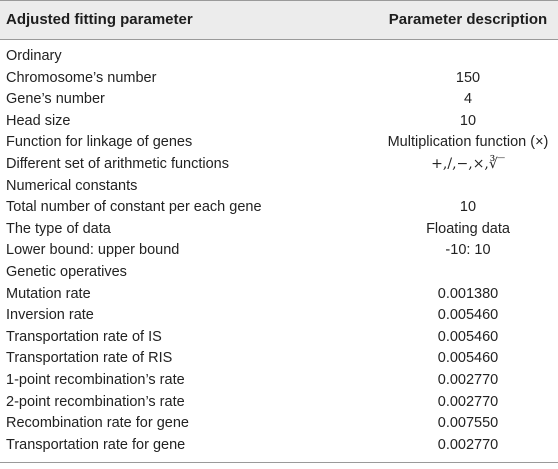  I want to click on row-value: Floating data, so click(468, 228).